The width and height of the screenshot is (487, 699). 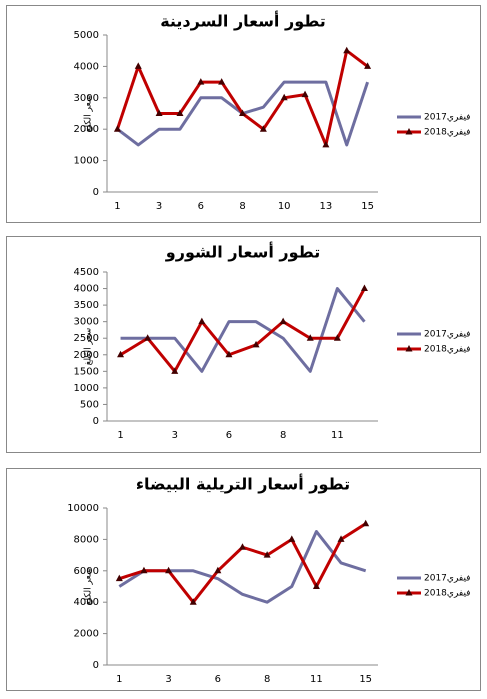 What do you see at coordinates (86, 571) in the screenshot?
I see `y-tick-label: 6000` at bounding box center [86, 571].